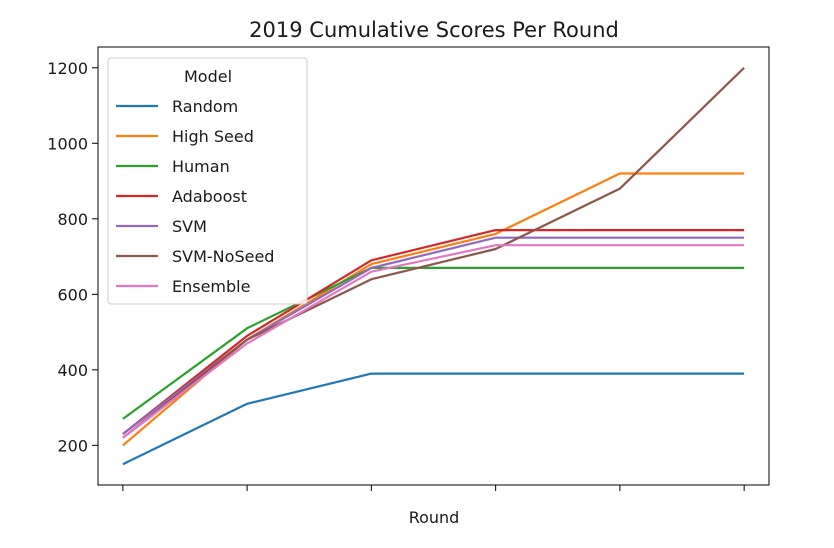 The height and width of the screenshot is (548, 834). I want to click on legend-label: Human, so click(201, 166).